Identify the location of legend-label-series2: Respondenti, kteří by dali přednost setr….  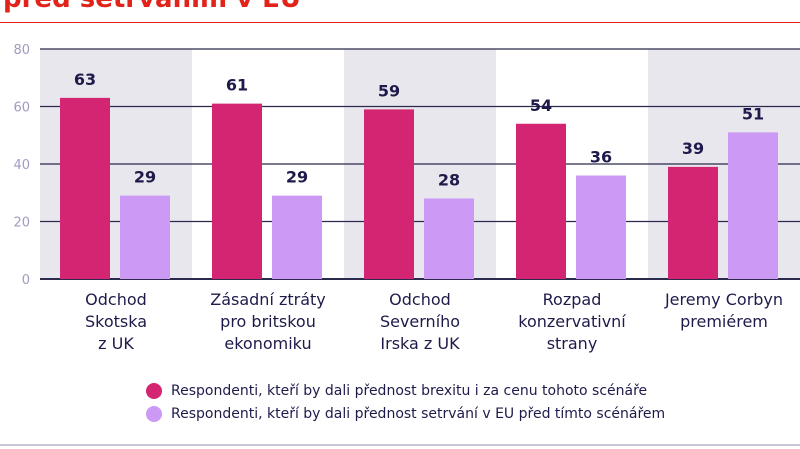
(418, 414).